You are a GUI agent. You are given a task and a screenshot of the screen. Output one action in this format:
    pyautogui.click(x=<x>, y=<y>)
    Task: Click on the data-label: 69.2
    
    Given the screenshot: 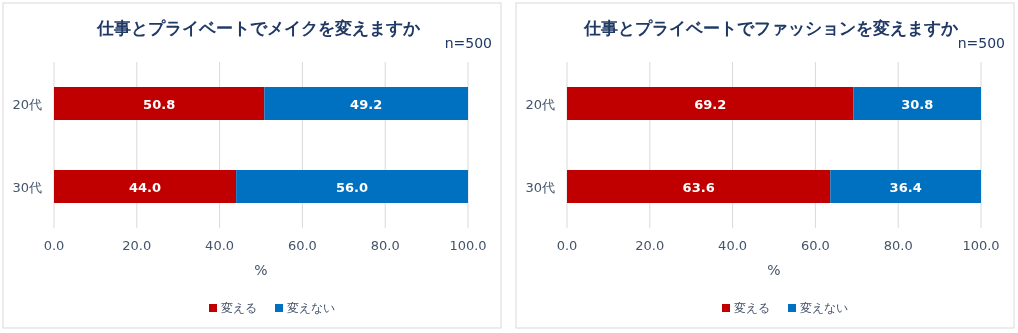 What is the action you would take?
    pyautogui.click(x=710, y=104)
    